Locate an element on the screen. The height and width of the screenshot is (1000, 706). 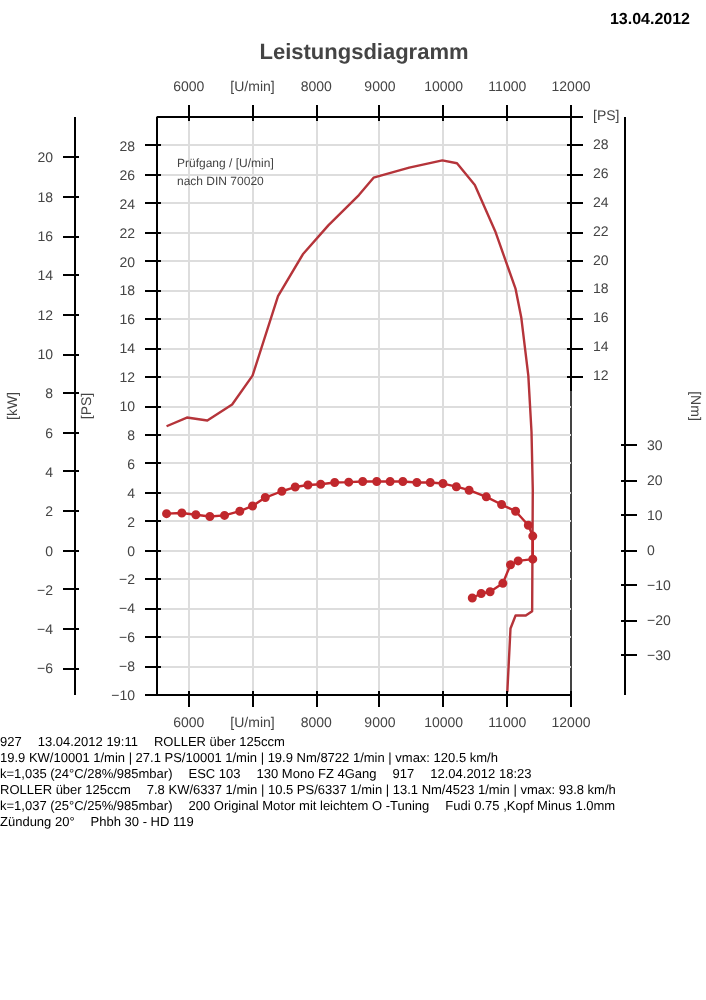
chart-title: Leistungsdiagramm is located at coordinates (364, 53).